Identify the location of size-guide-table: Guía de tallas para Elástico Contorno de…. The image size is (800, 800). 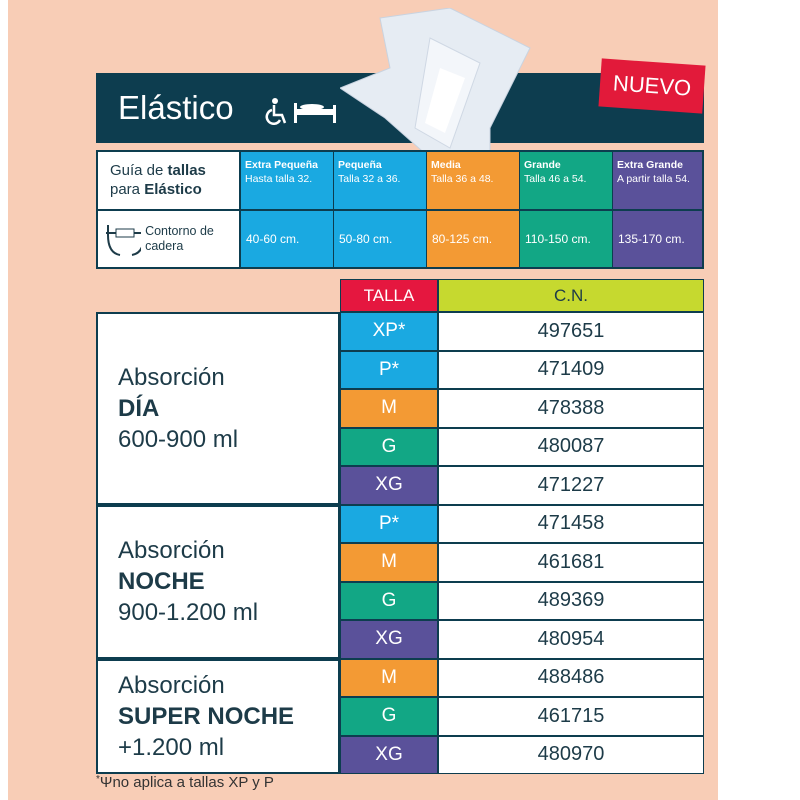
(400, 209).